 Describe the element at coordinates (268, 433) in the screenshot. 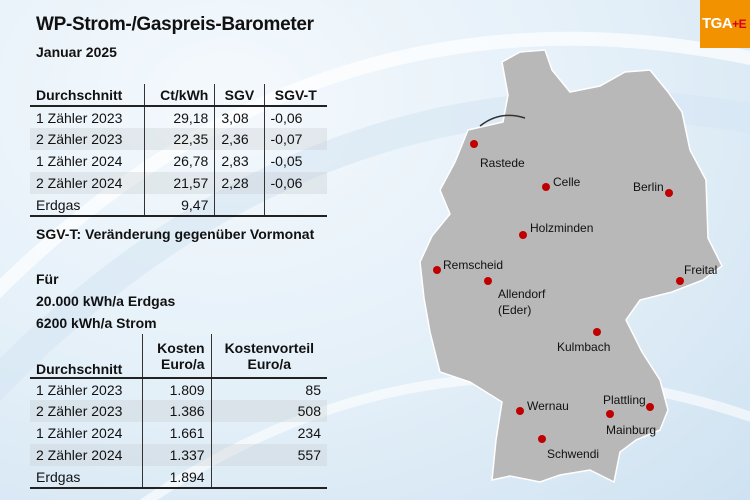

I see `table-cell: 234` at that location.